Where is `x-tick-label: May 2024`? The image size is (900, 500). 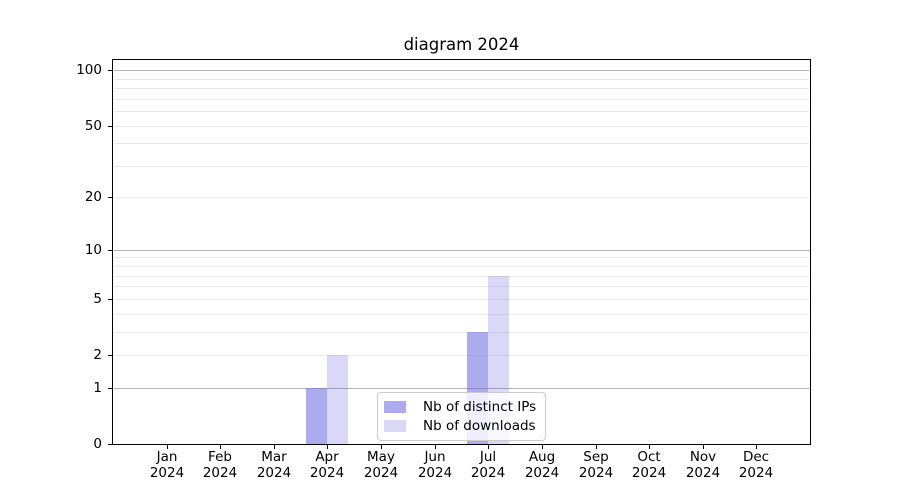
x-tick-label: May 2024 is located at coordinates (381, 465).